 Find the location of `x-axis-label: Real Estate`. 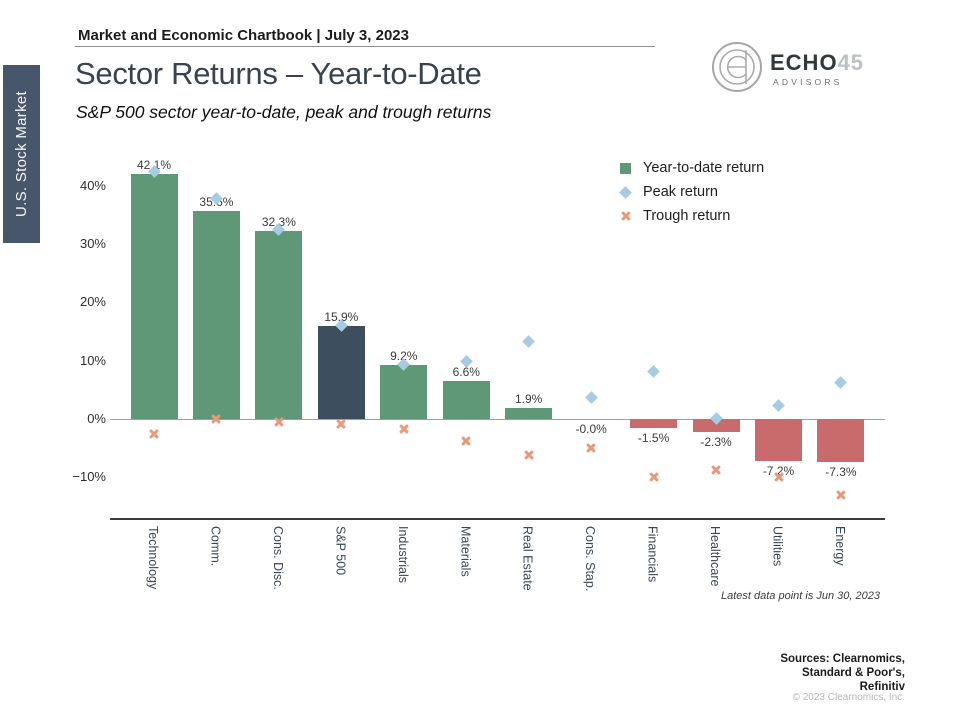

x-axis-label: Real Estate is located at coordinates (527, 558).